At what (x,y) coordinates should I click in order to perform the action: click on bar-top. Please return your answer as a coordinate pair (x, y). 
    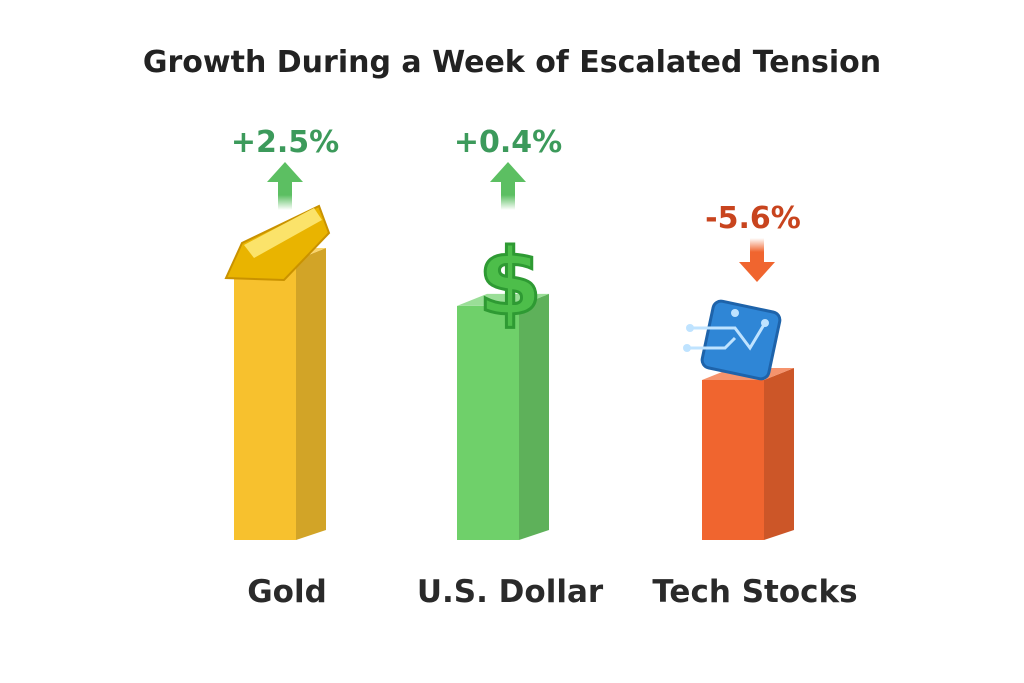
    Looking at the image, I should click on (503, 299).